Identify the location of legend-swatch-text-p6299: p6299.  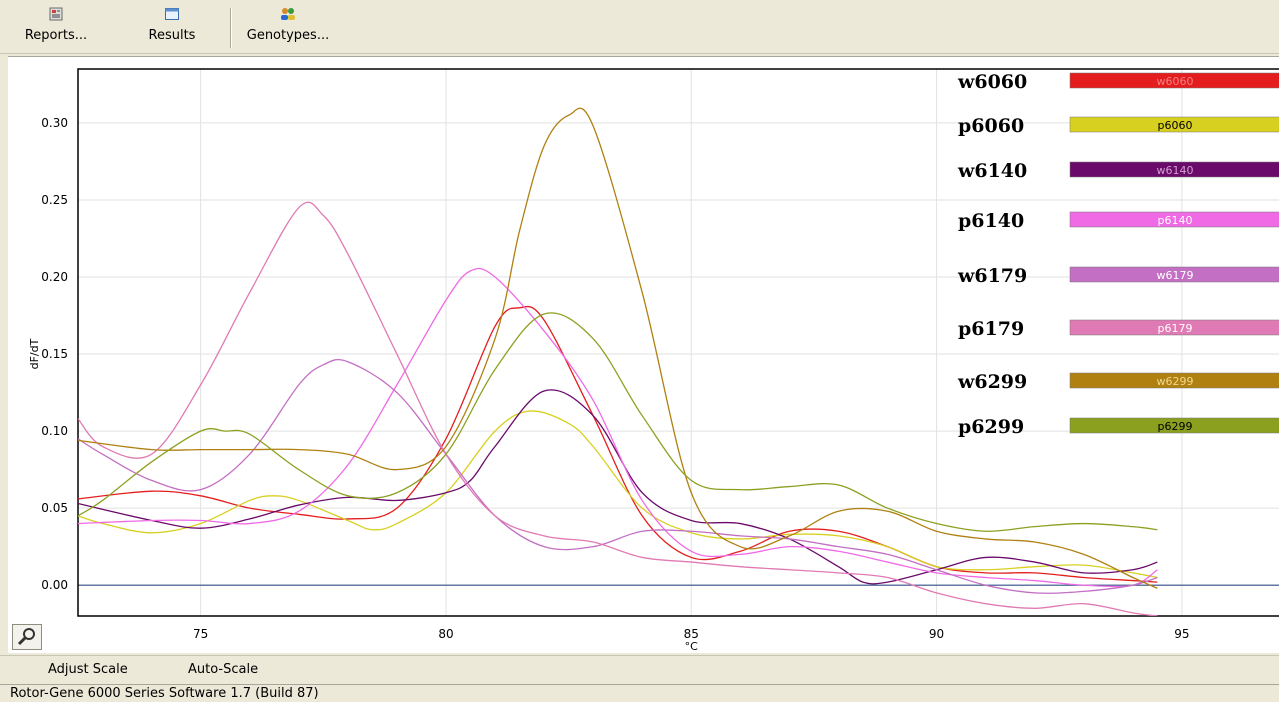
(1175, 426).